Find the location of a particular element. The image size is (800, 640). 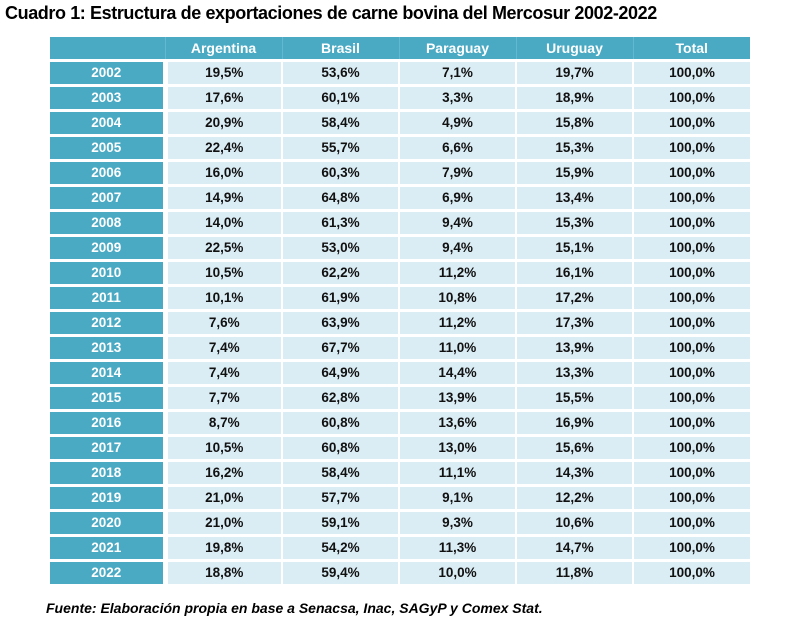

table-row: 2003 17,6% 60,1% 3,3% 18,9% 100,0% is located at coordinates (400, 98).